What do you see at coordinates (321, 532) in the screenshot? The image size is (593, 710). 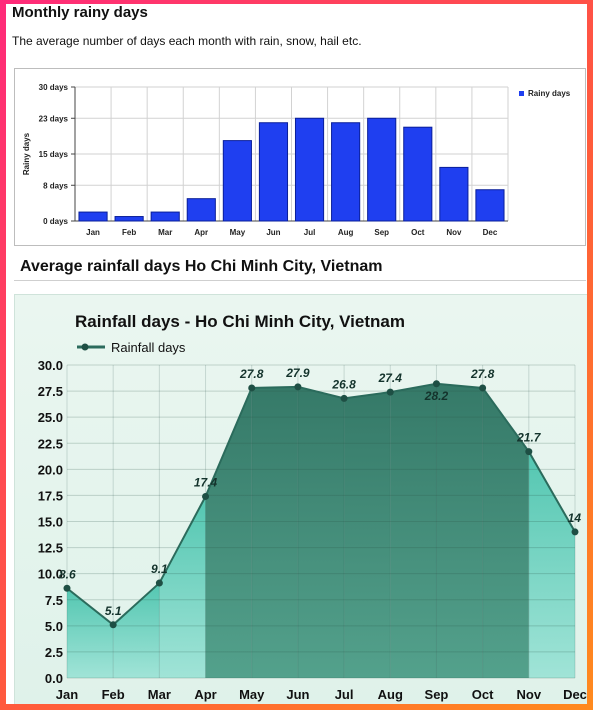 I see `area-segment-jun` at bounding box center [321, 532].